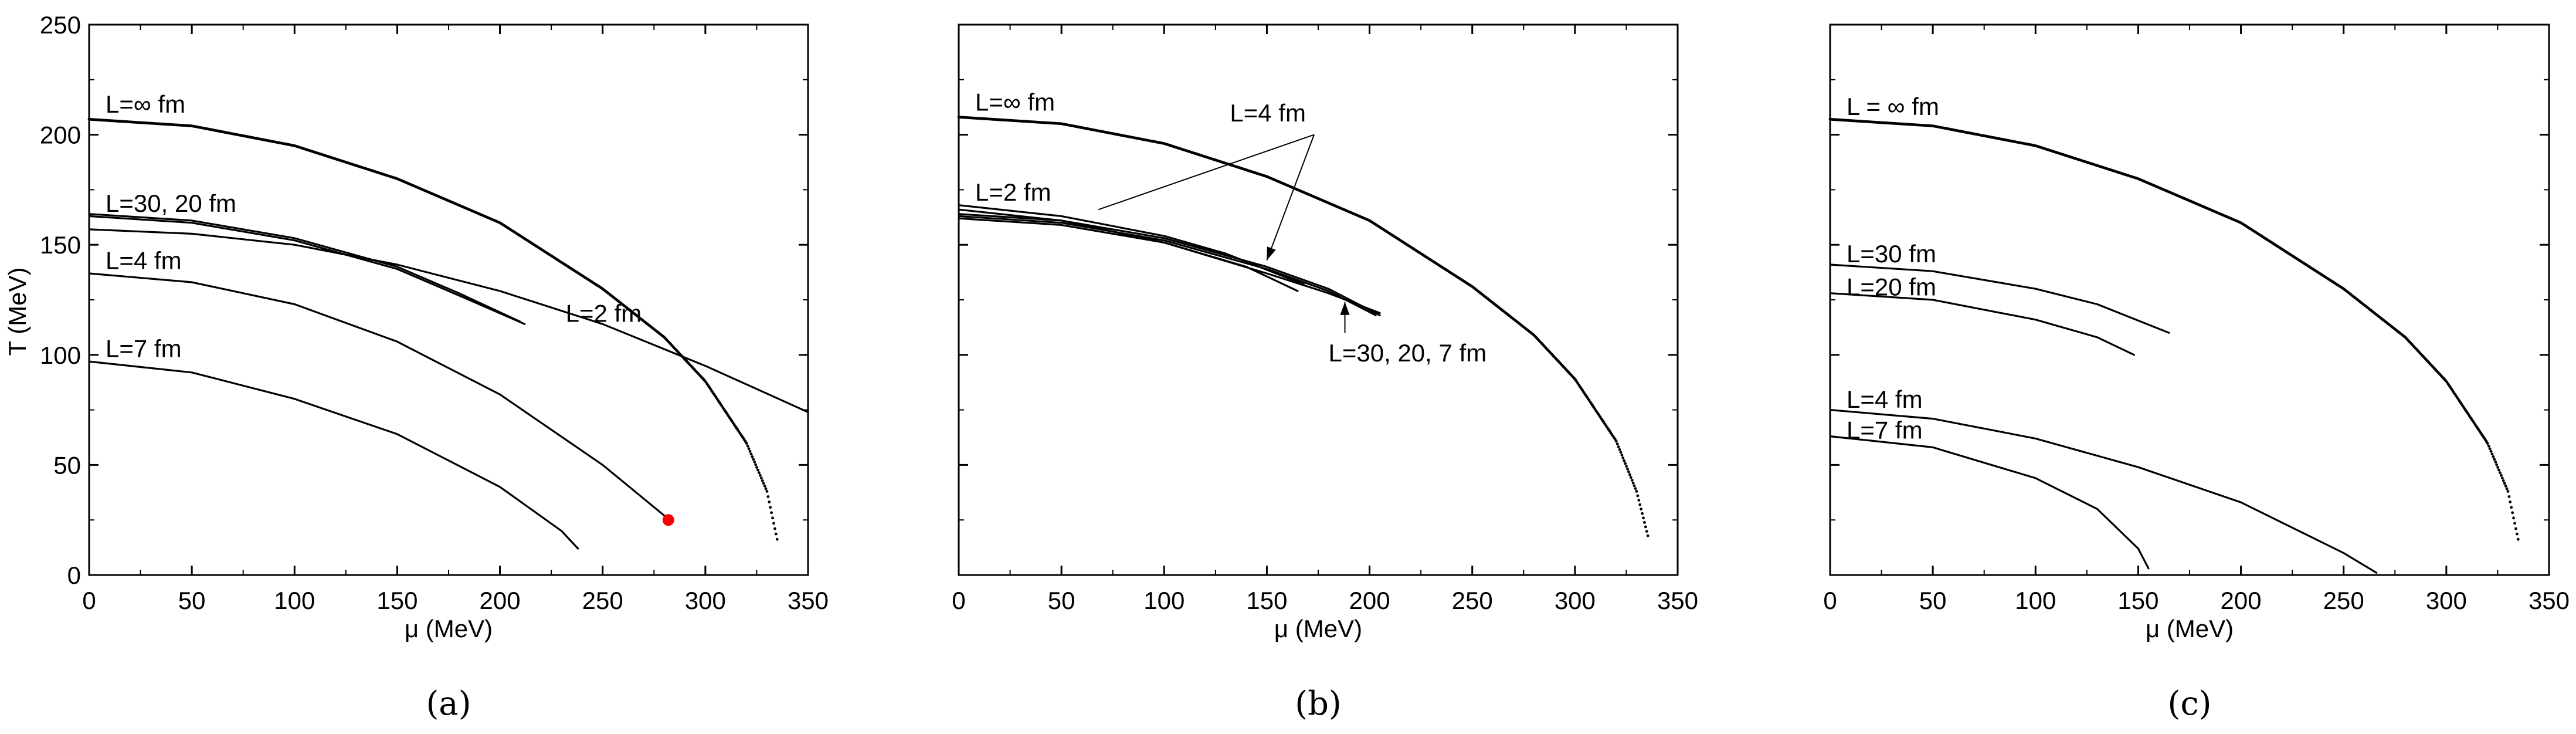 The width and height of the screenshot is (2576, 734). What do you see at coordinates (171, 204) in the screenshot?
I see `curve-label: L=30, 20 fm` at bounding box center [171, 204].